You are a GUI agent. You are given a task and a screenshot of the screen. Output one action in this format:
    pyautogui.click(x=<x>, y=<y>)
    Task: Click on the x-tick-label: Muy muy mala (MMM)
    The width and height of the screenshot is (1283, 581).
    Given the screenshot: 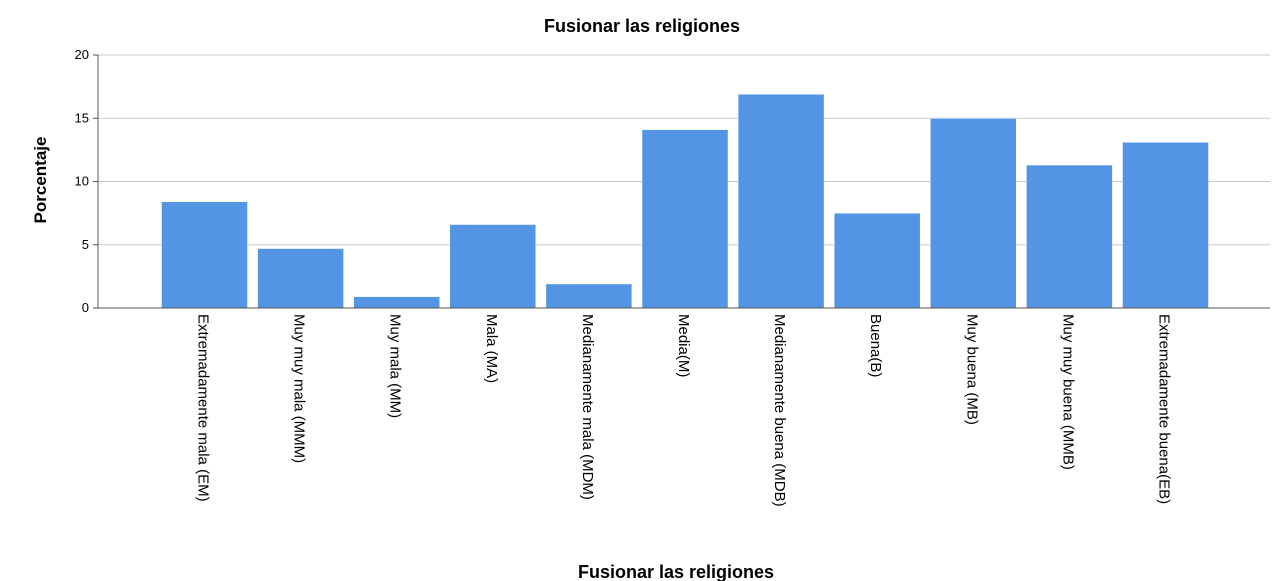 What is the action you would take?
    pyautogui.click(x=299, y=388)
    